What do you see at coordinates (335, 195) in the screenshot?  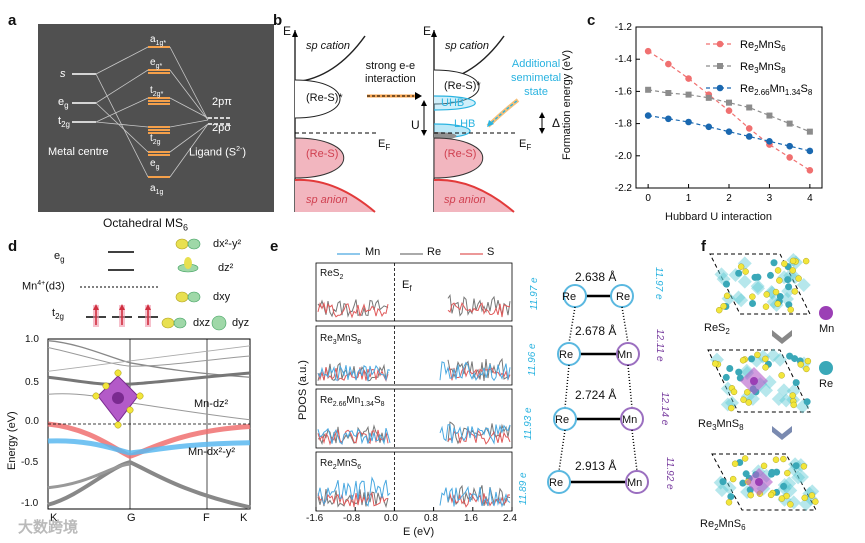 I see `sp-anion-fill` at bounding box center [335, 195].